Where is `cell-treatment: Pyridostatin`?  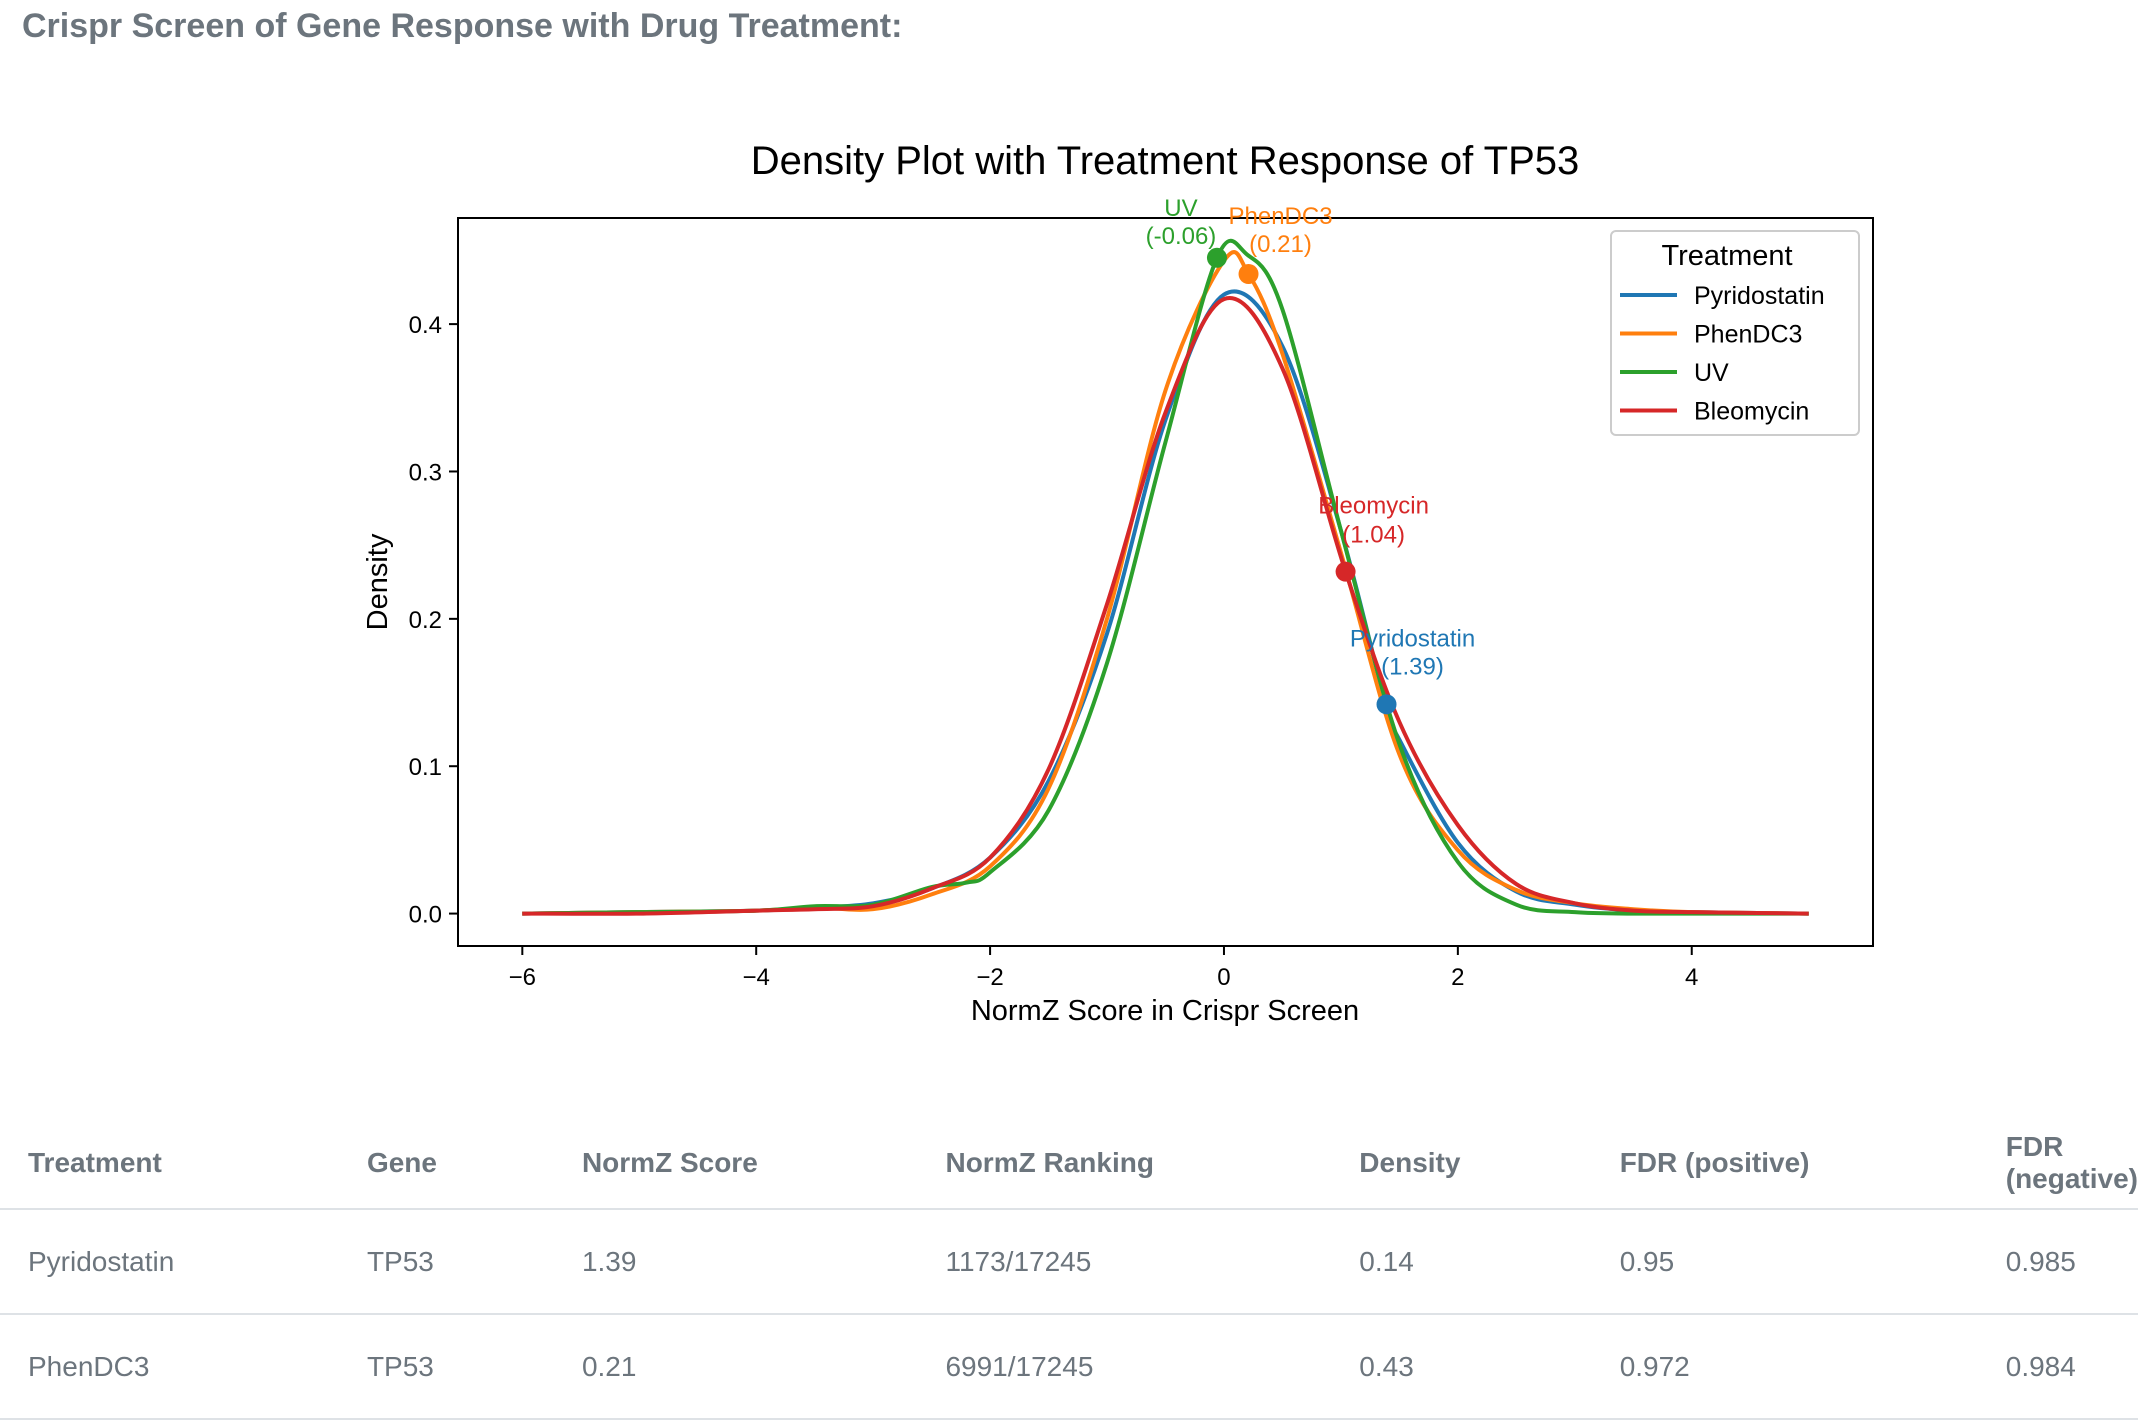
cell-treatment: Pyridostatin is located at coordinates (169, 1262).